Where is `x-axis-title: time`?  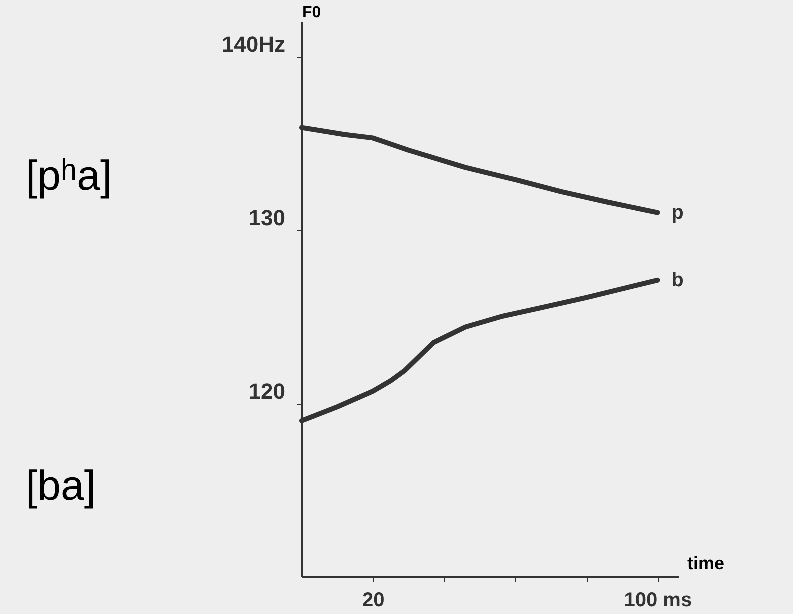
x-axis-title: time is located at coordinates (706, 564).